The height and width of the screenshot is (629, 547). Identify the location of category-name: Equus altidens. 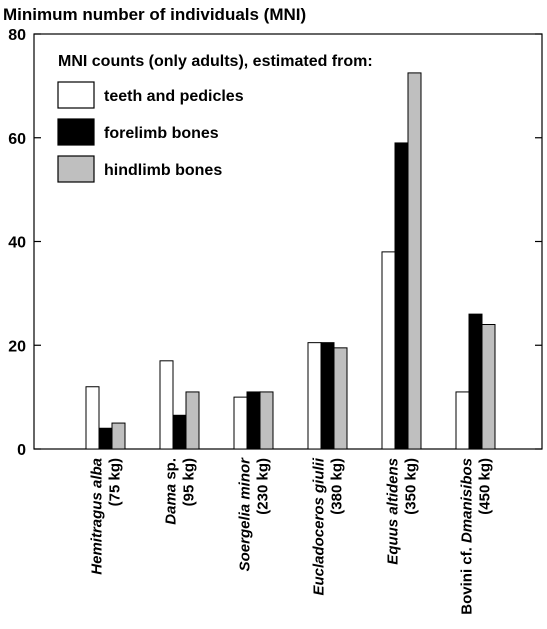
(393, 511).